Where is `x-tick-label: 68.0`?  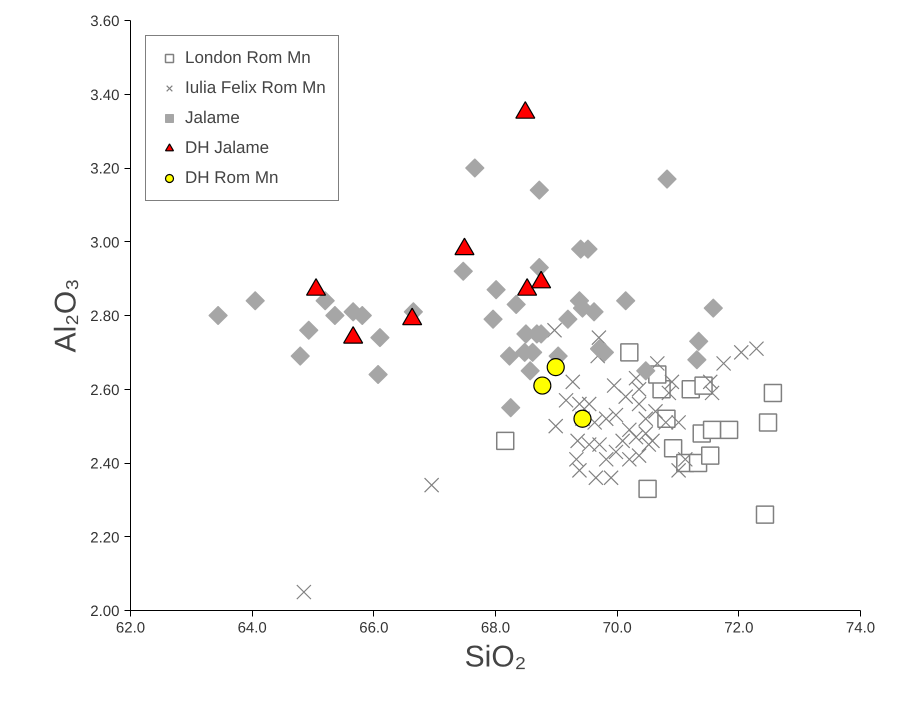 x-tick-label: 68.0 is located at coordinates (495, 628).